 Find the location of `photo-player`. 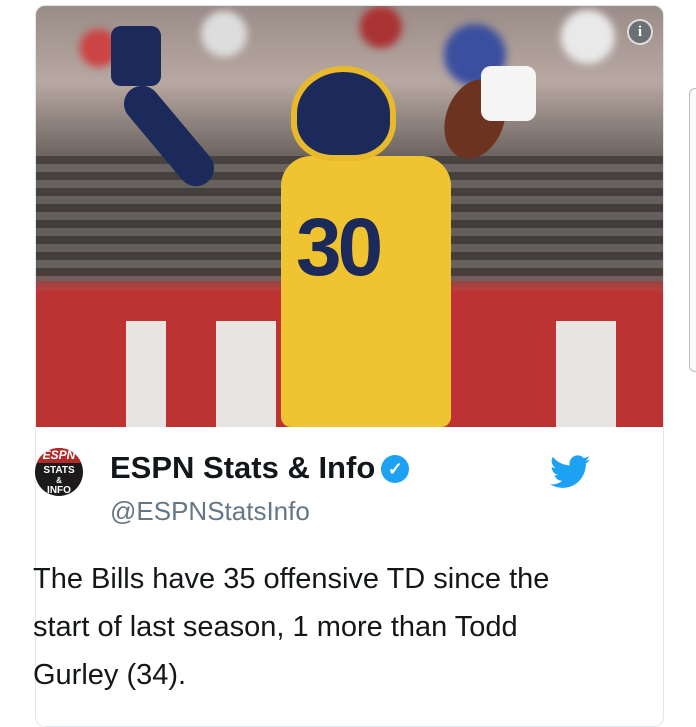

photo-player is located at coordinates (366, 291).